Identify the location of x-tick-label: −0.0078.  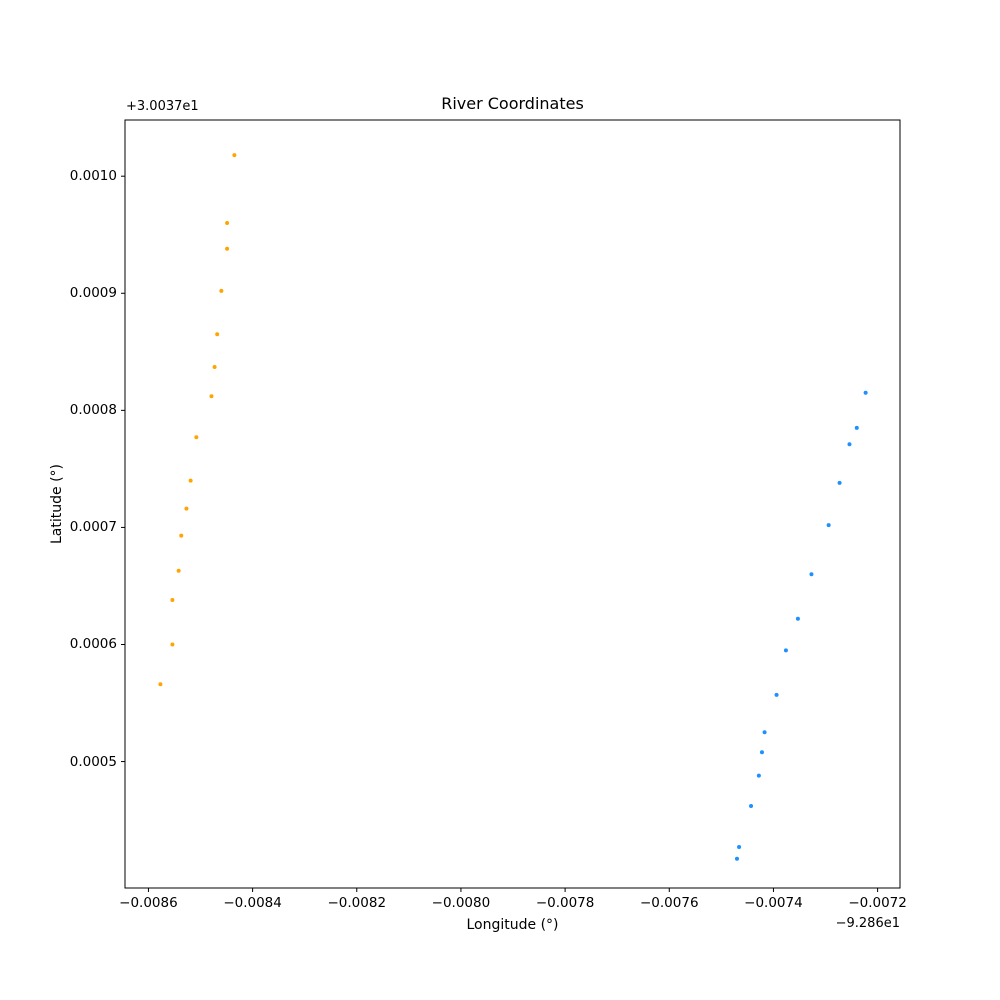
(565, 903).